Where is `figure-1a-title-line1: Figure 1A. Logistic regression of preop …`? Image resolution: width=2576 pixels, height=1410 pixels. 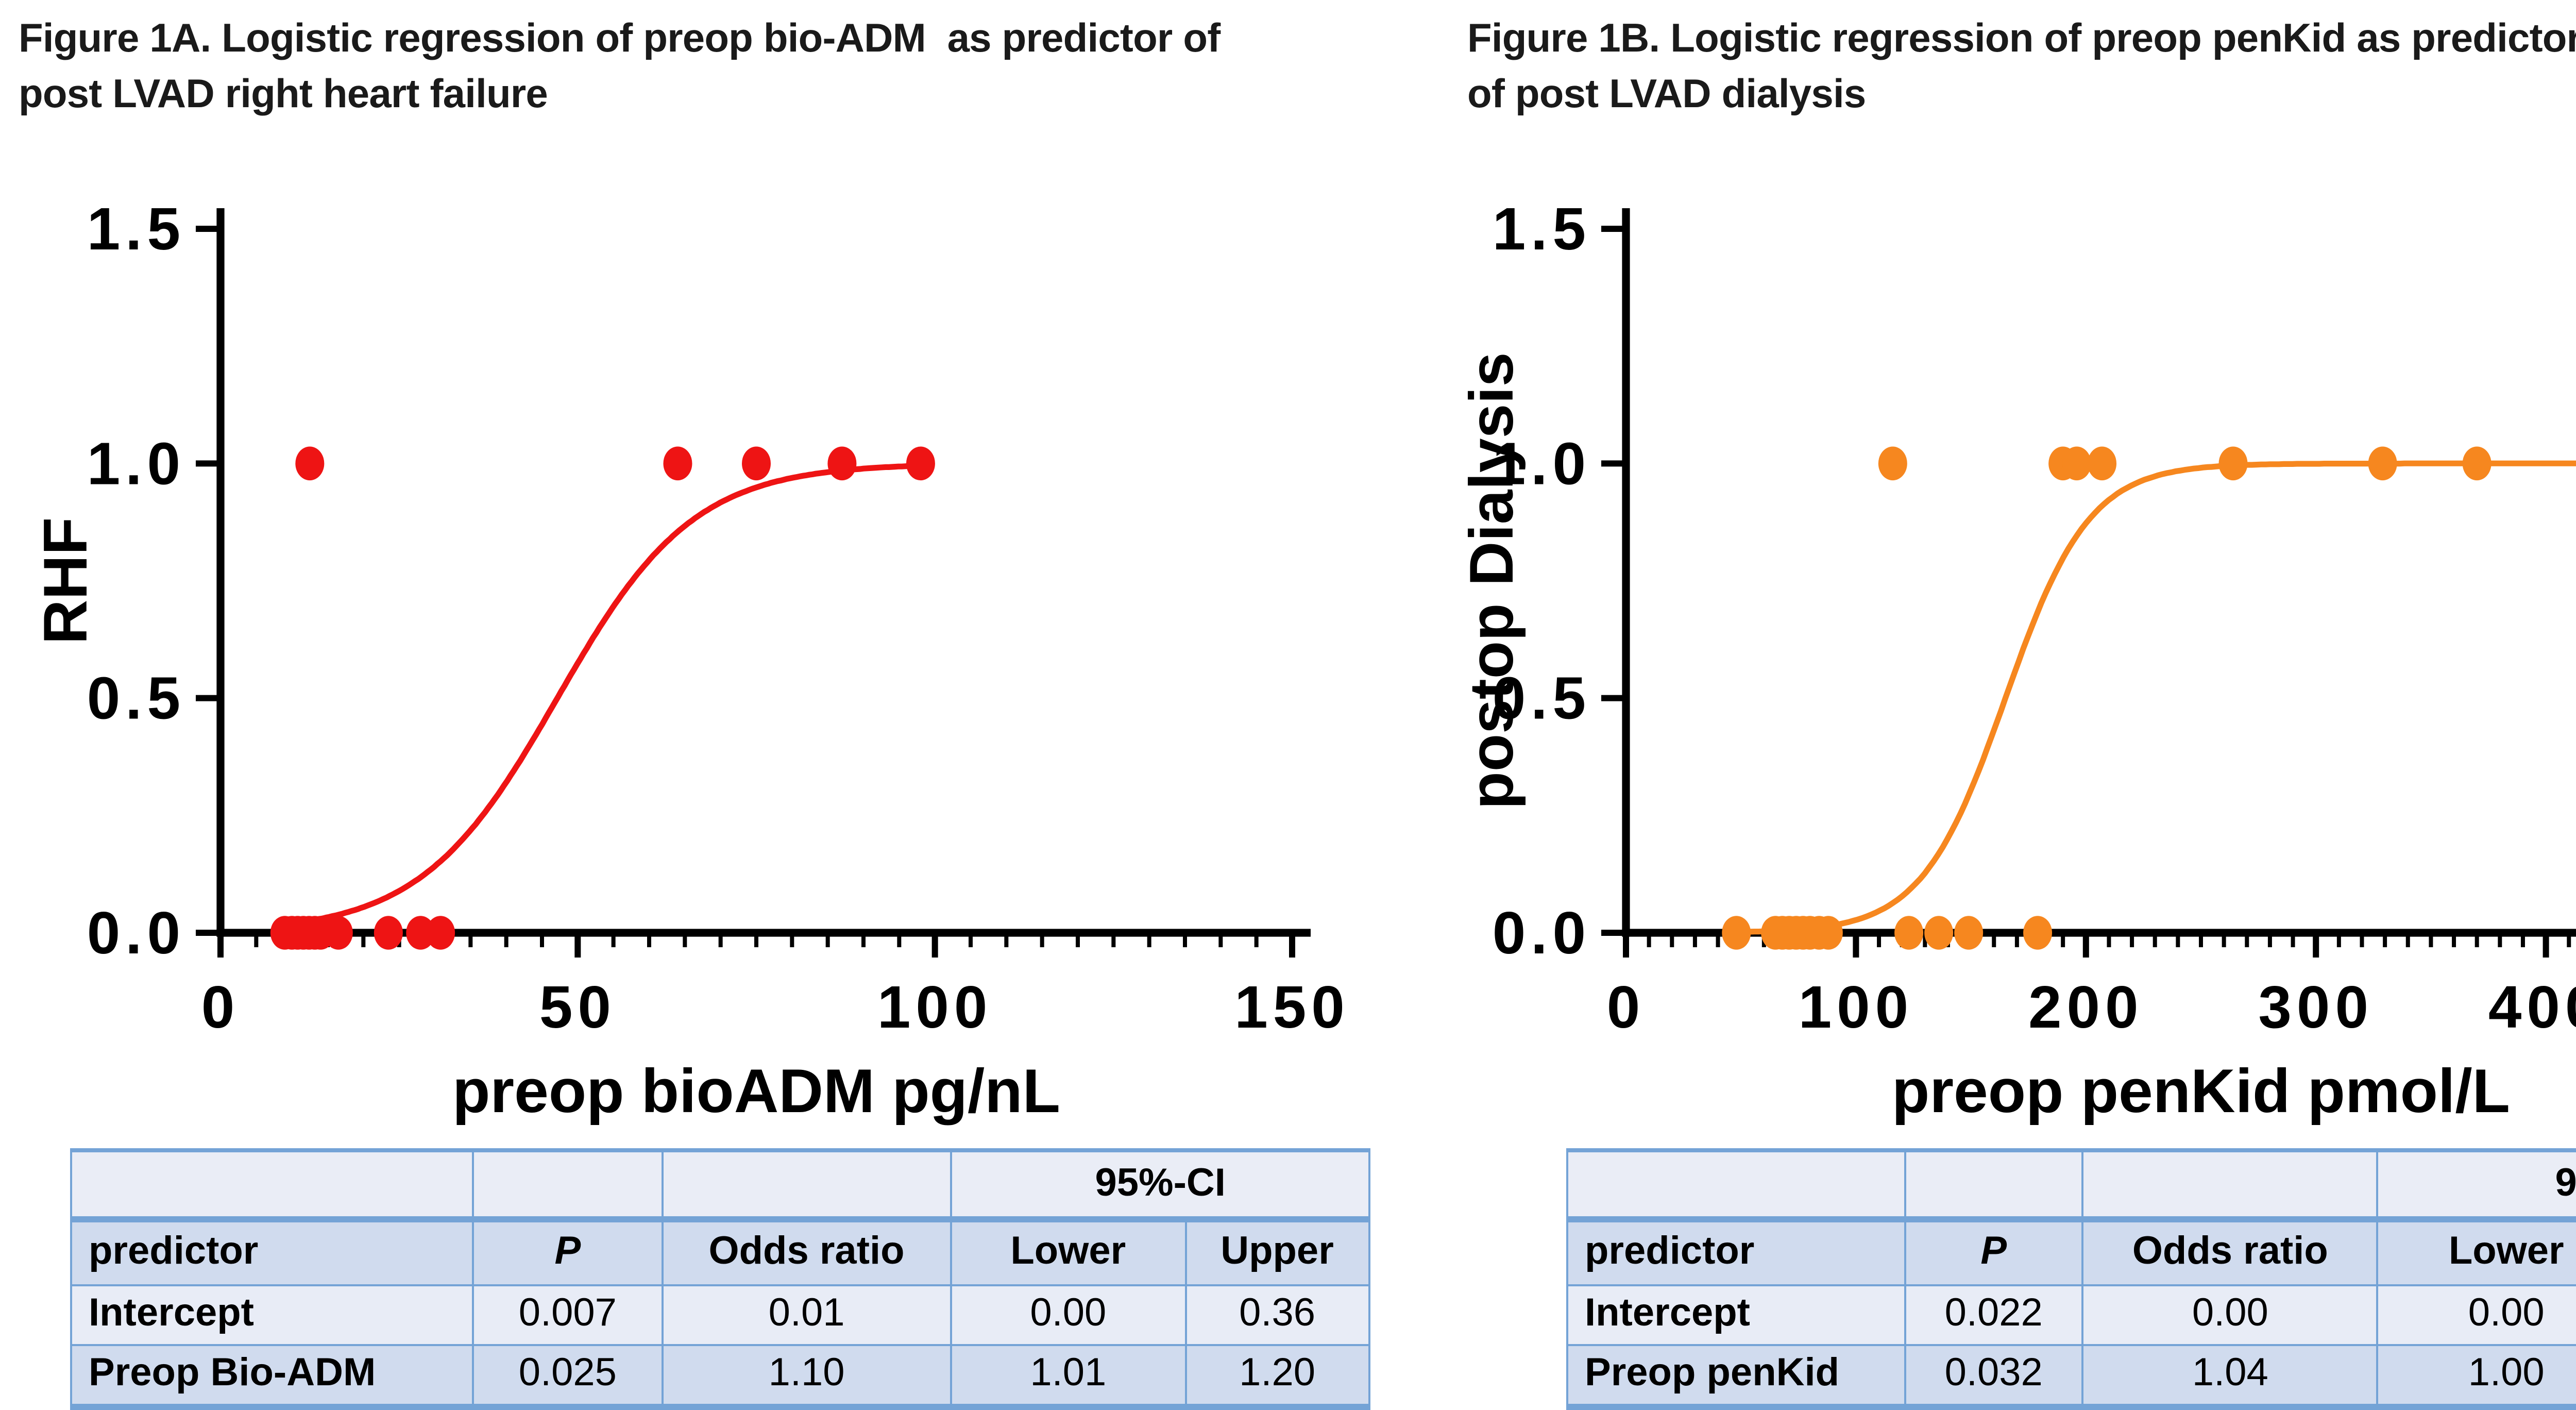
figure-1a-title-line1: Figure 1A. Logistic regression of preop … is located at coordinates (620, 39).